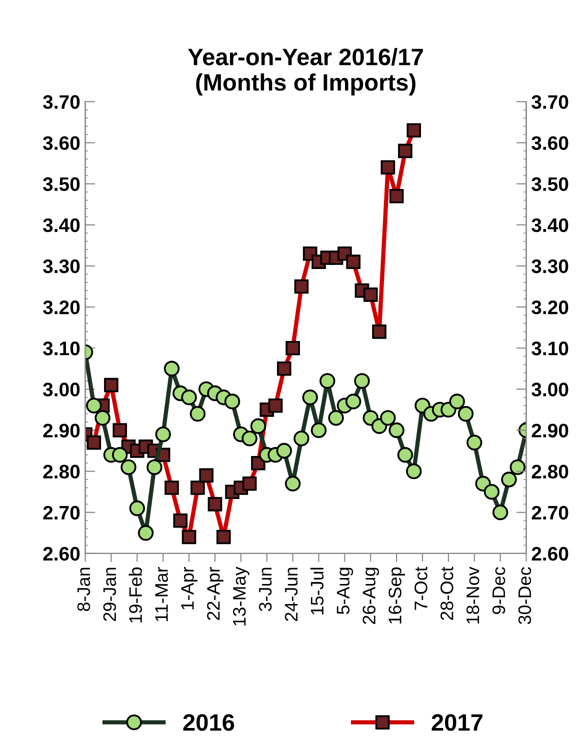  Describe the element at coordinates (473, 595) in the screenshot. I see `x-tick-label: 18-Nov` at that location.